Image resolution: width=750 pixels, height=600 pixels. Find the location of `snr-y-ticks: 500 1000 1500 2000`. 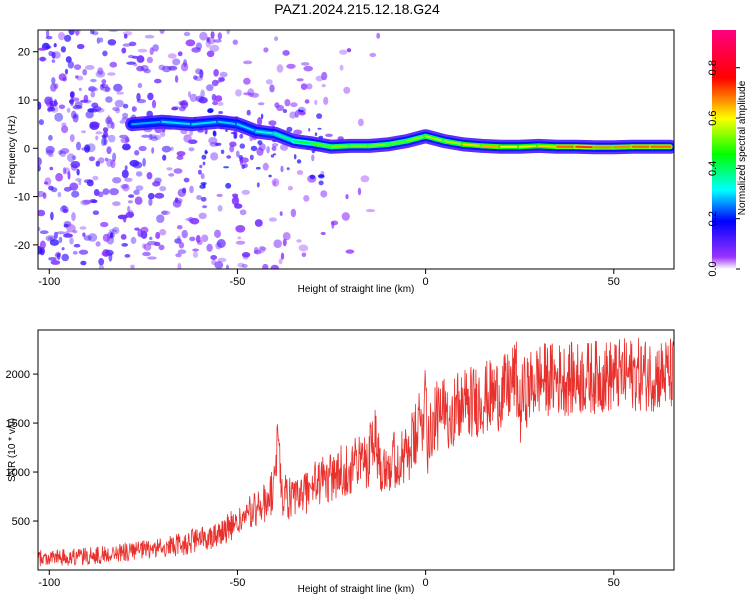

snr-y-ticks: 500 1000 1500 2000 is located at coordinates (22, 448).